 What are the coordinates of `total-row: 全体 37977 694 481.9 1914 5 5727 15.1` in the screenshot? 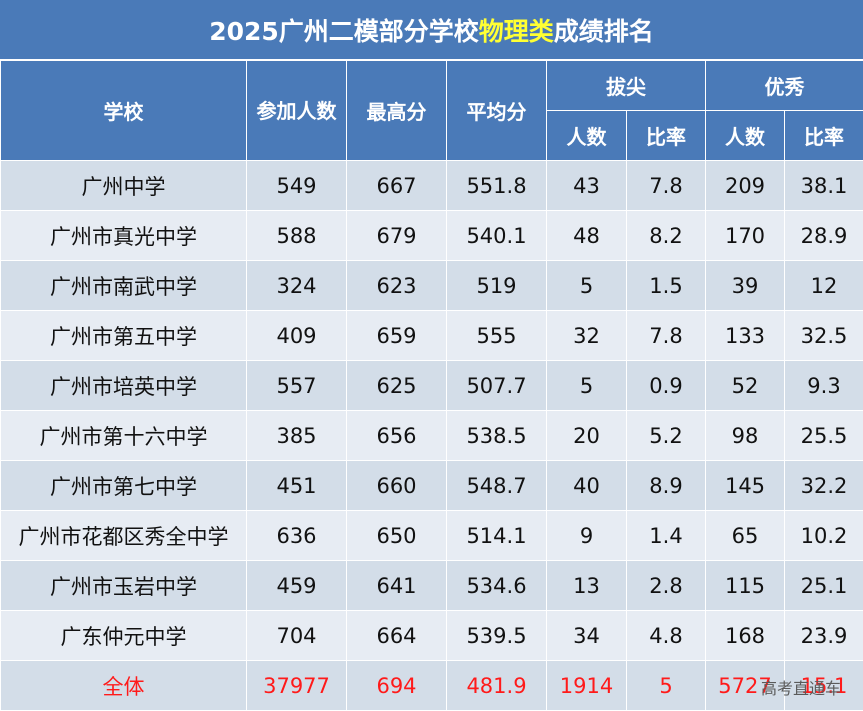 It's located at (431, 685).